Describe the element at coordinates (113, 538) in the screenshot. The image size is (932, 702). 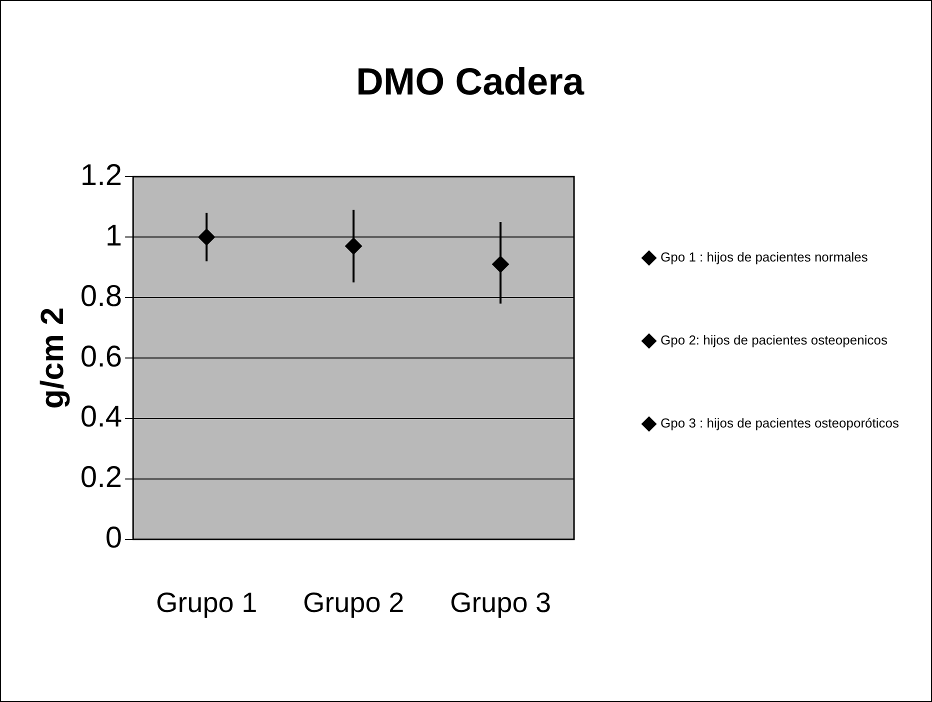
I see `y-tick-label: 0` at that location.